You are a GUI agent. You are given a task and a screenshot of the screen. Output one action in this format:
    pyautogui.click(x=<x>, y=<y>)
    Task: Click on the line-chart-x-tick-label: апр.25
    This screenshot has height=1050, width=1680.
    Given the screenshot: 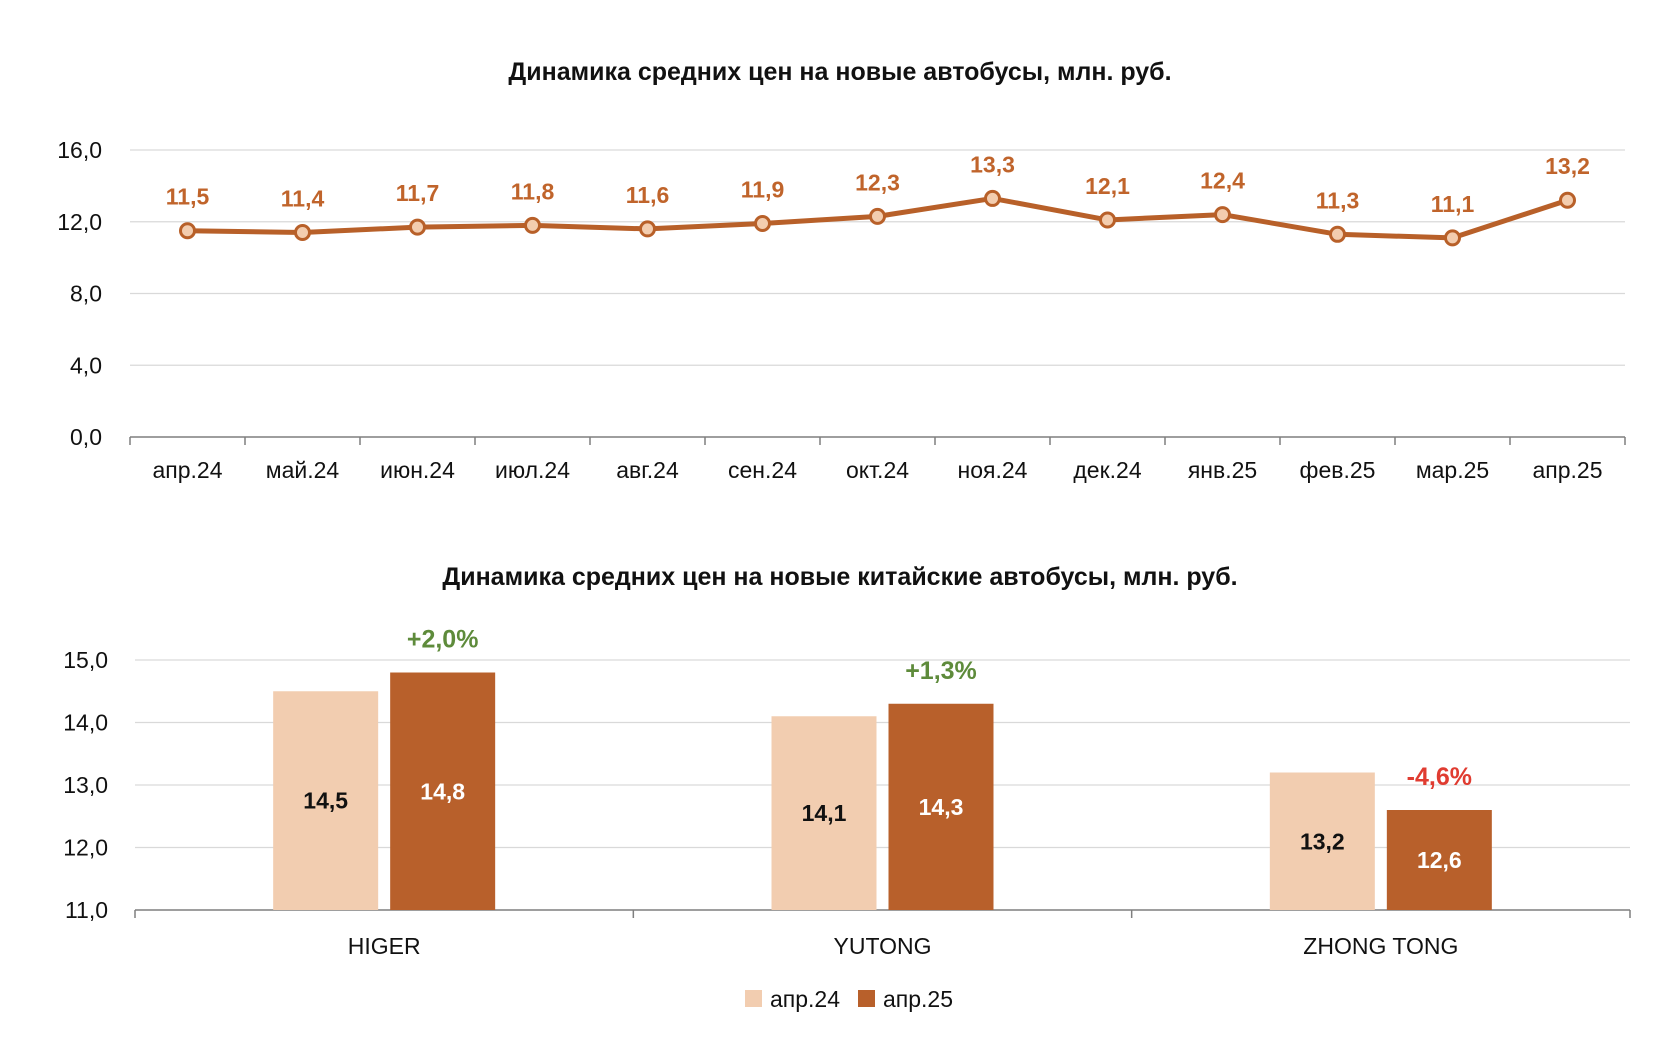 What is the action you would take?
    pyautogui.click(x=1567, y=470)
    